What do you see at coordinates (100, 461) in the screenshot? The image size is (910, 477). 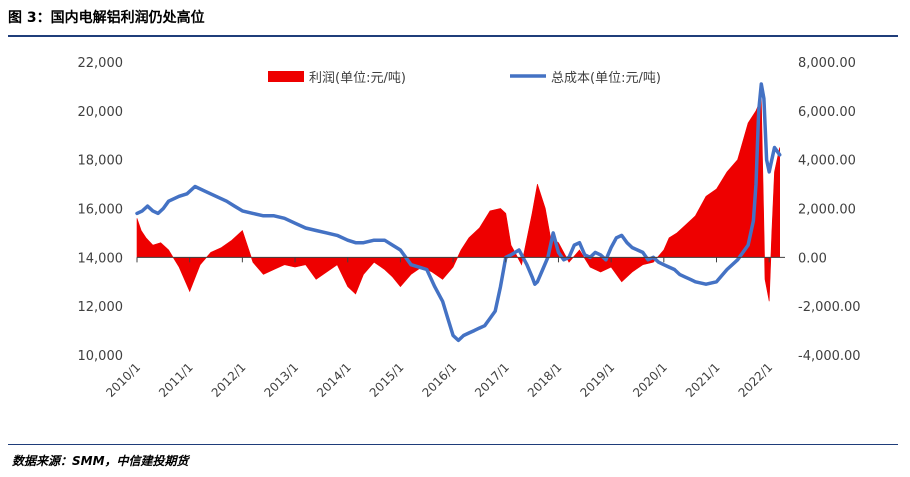 I see `source-note: 数据来源：SMM，中信建投期货` at bounding box center [100, 461].